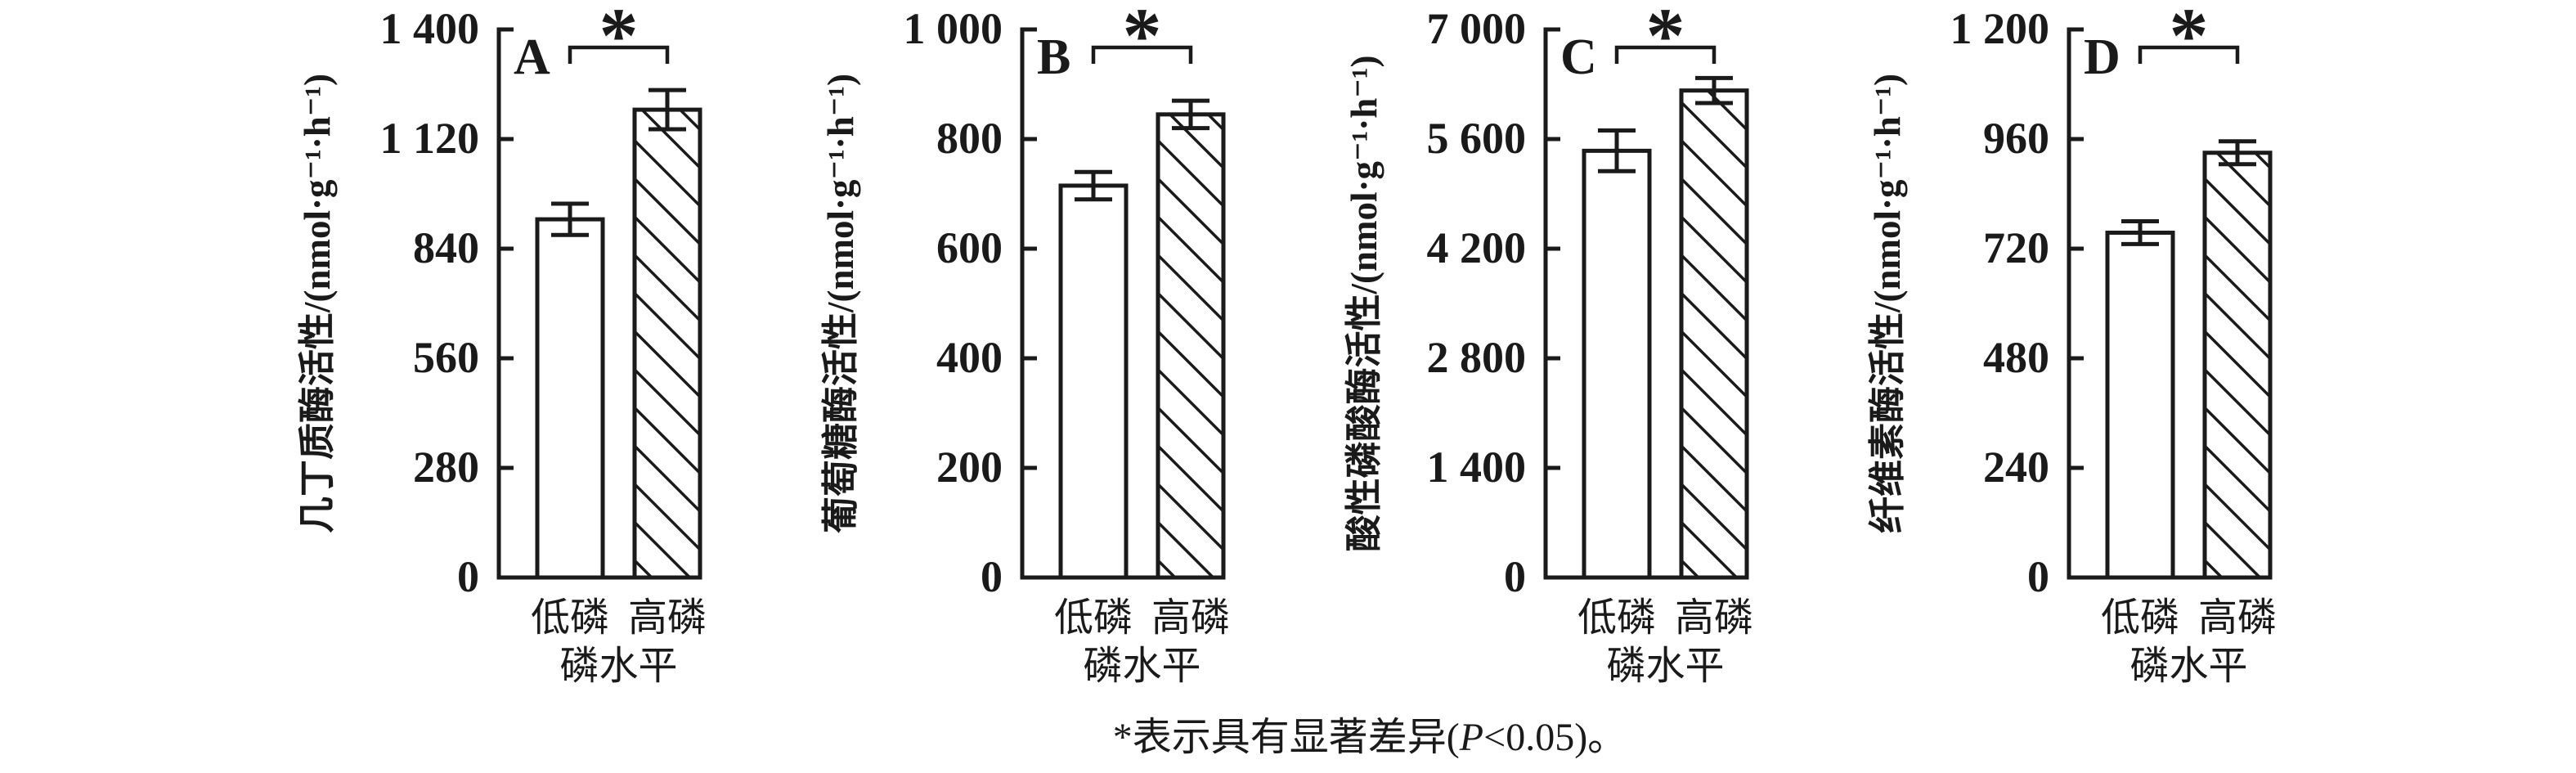 The height and width of the screenshot is (773, 2576). I want to click on y-axis-title: 纤维素酶活性/(nmol·g⁻¹·h⁻¹), so click(1888, 304).